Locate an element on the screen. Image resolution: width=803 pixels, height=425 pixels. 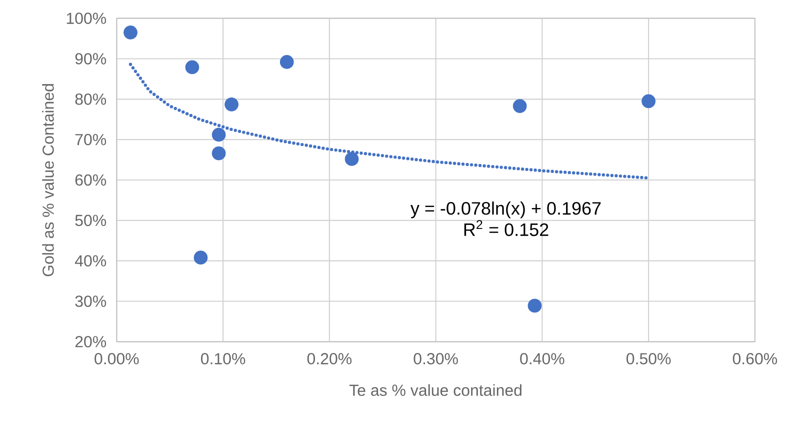
x-tick-label: 0.60% is located at coordinates (755, 358).